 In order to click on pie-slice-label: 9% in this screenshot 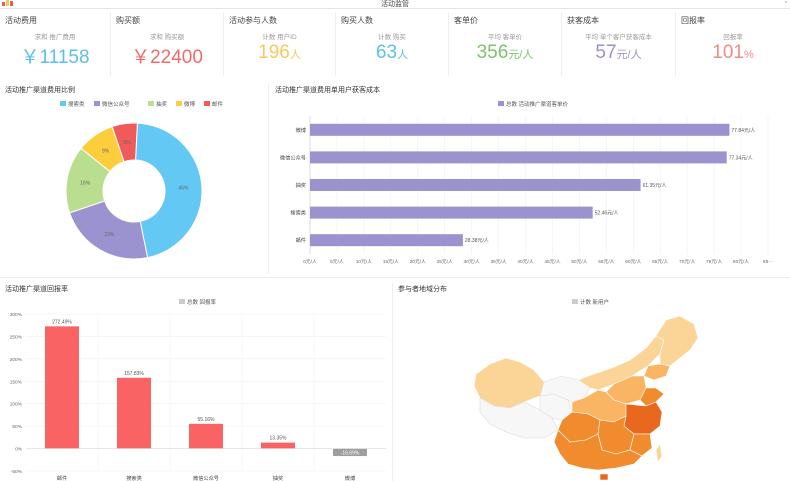, I will do `click(106, 151)`.